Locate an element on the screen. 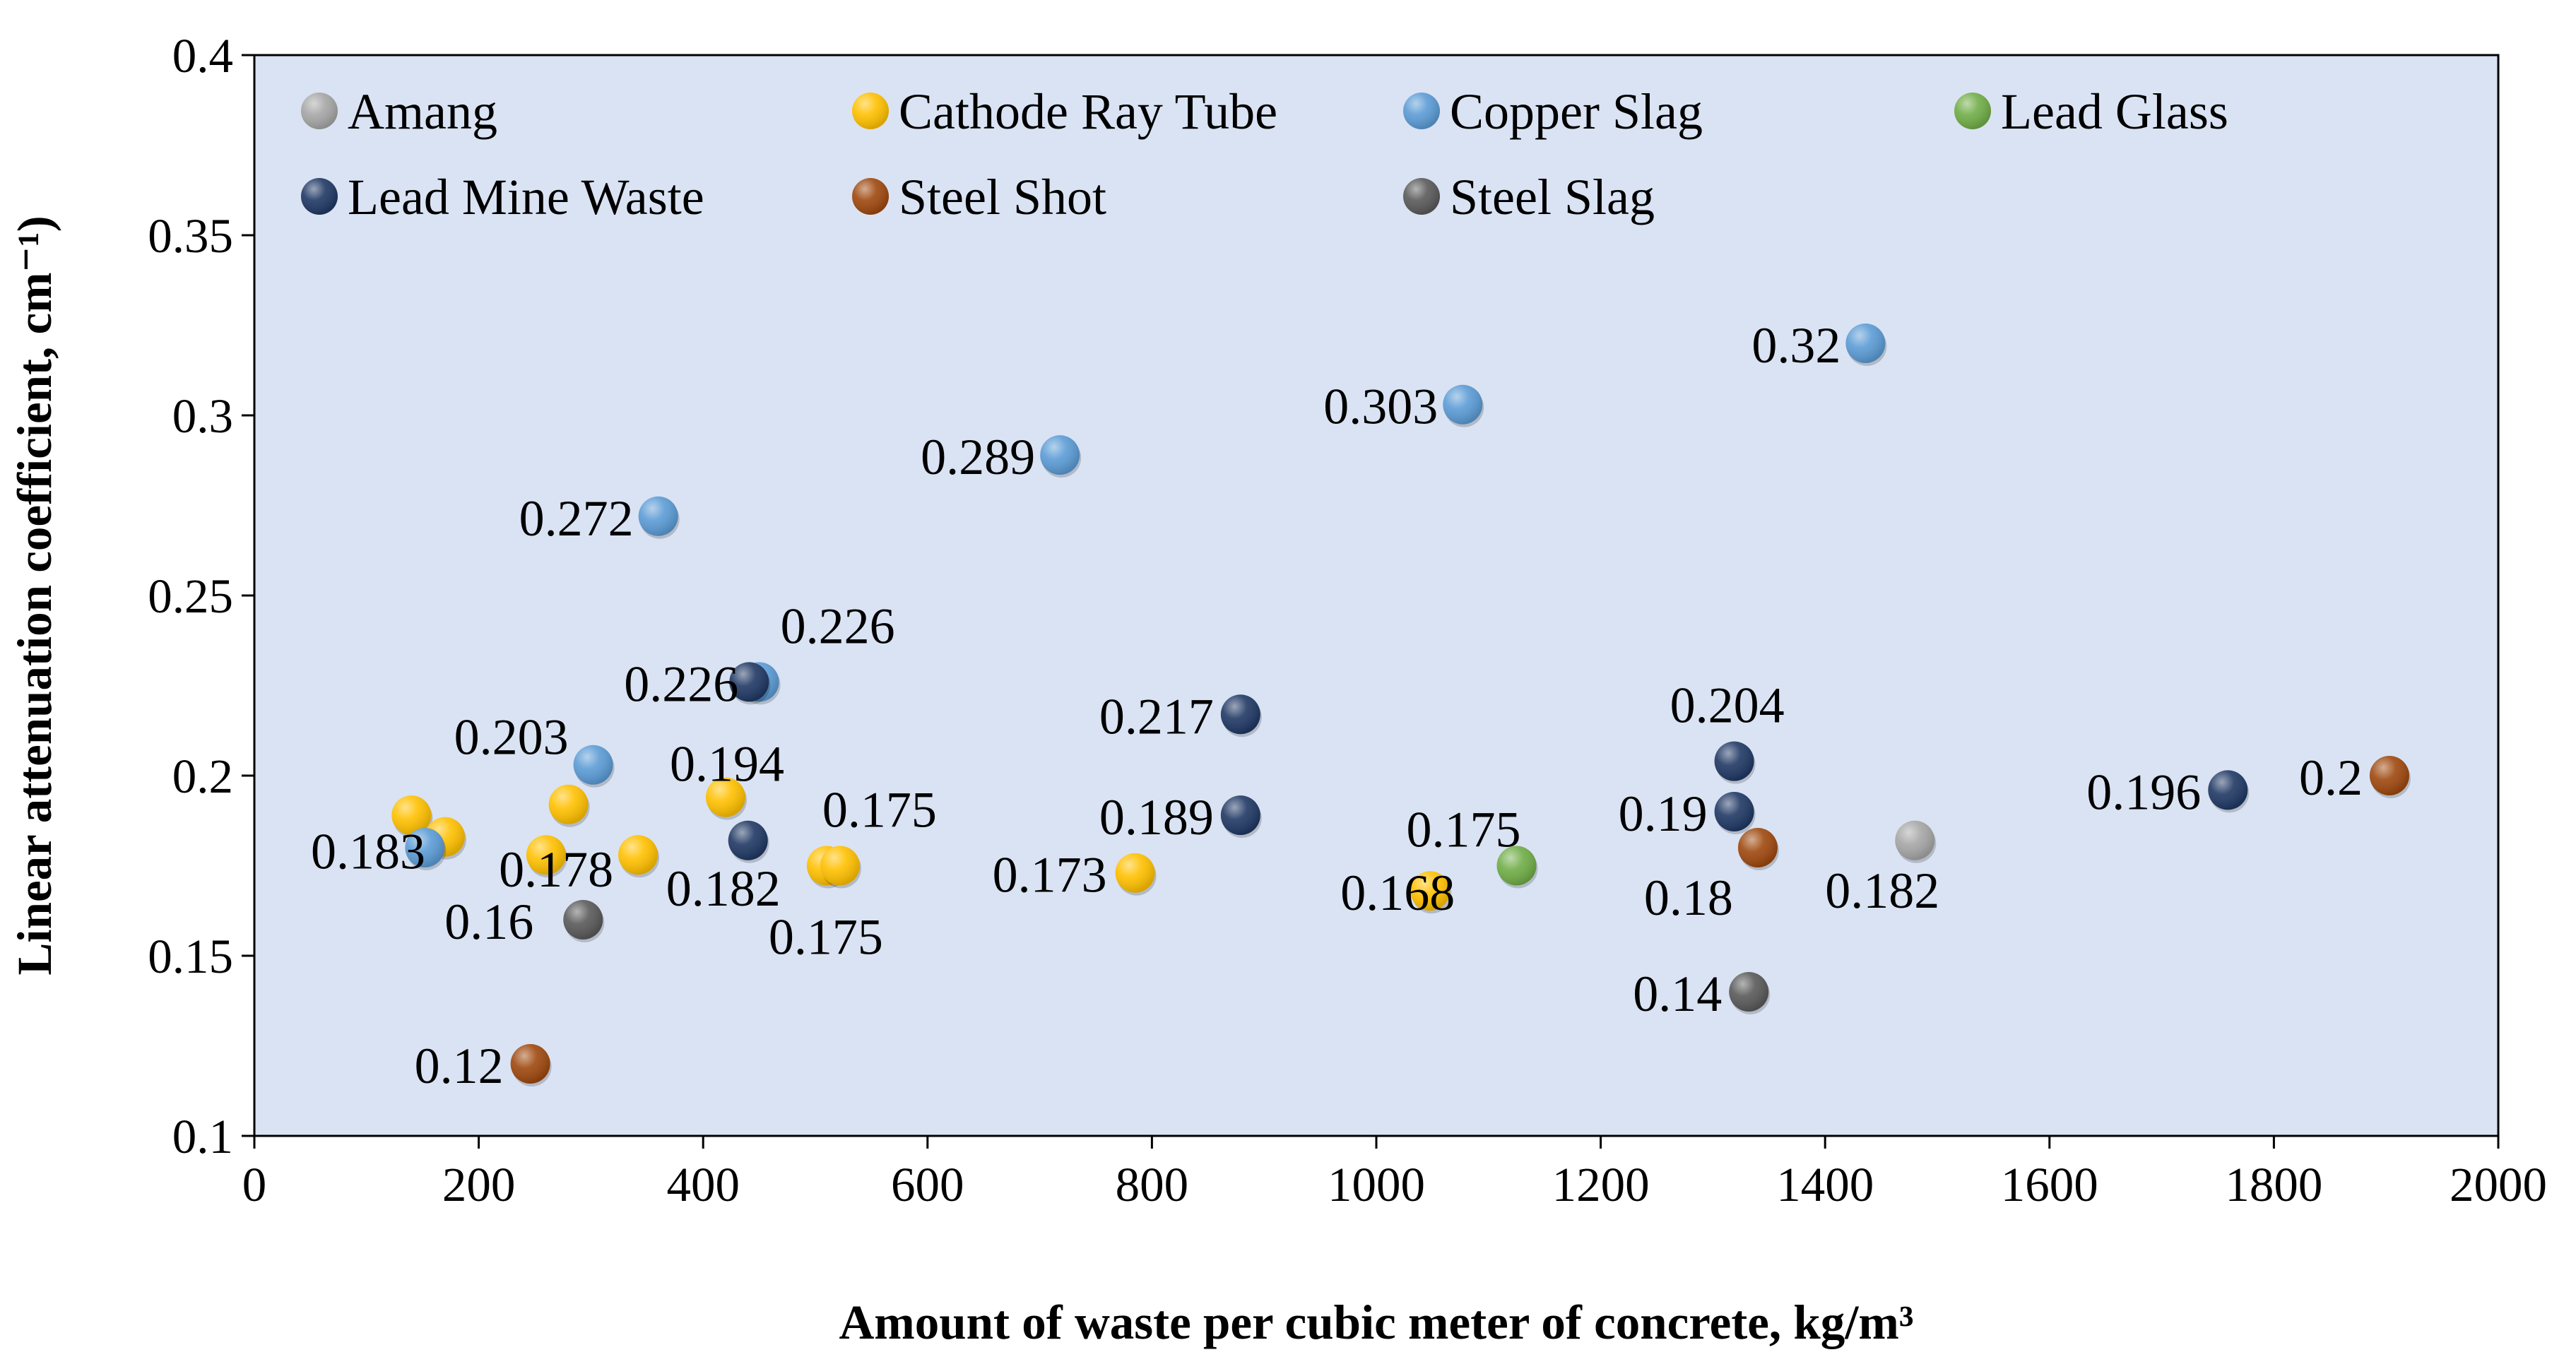  data-label: 0.303 is located at coordinates (1380, 407).